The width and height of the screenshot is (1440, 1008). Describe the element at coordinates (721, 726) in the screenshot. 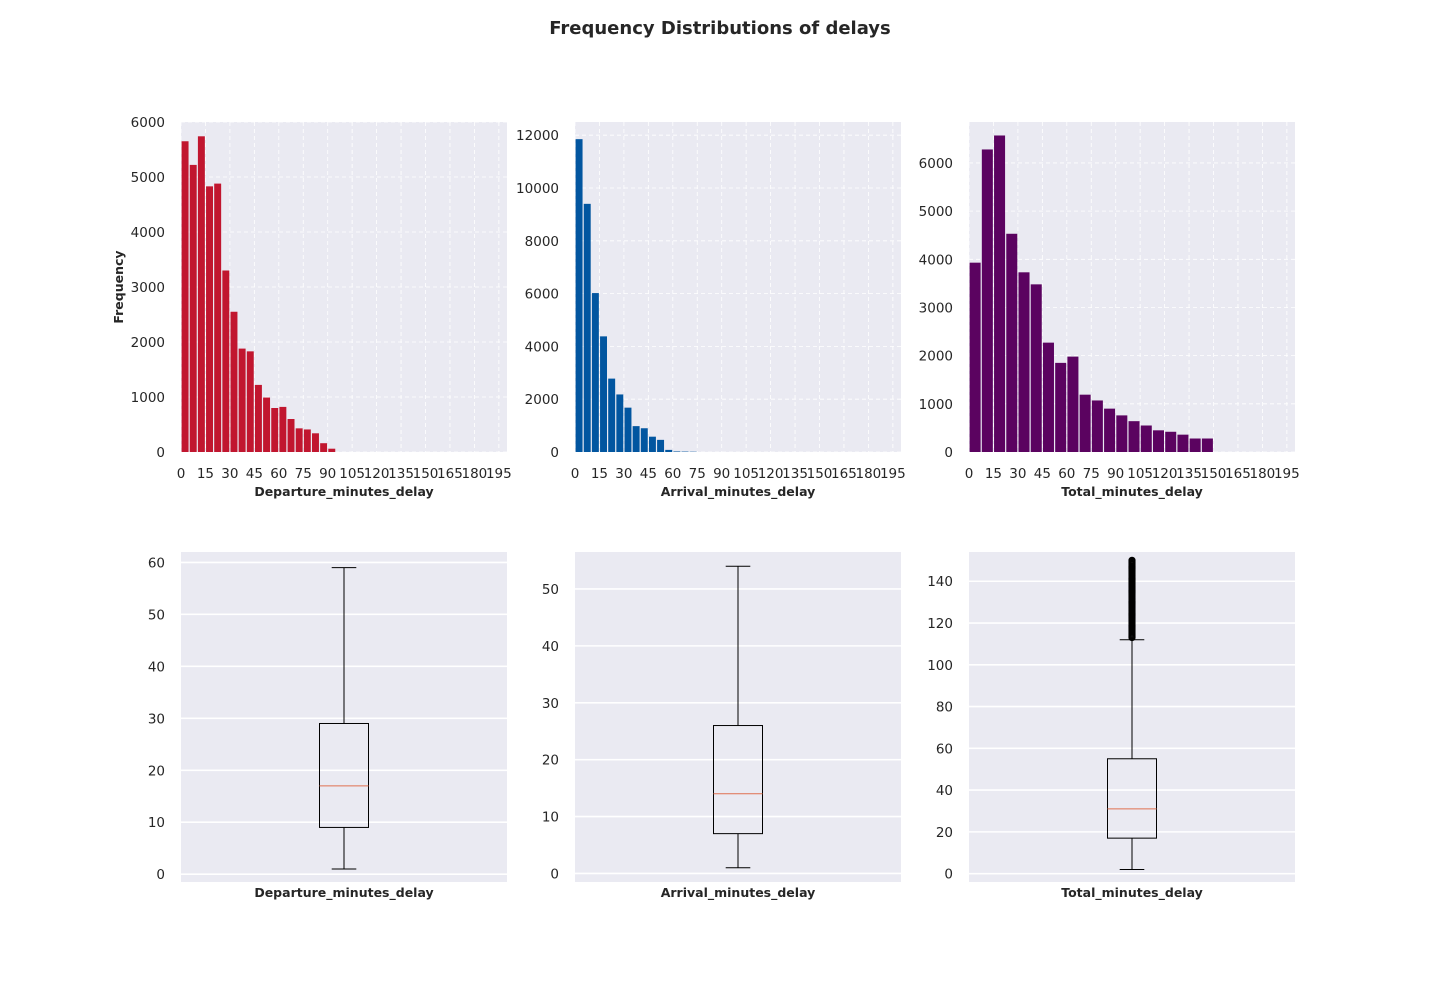

I see `chart-box-arrival: 0 10 20 30 40 50 Arrival_minutes_delay` at that location.